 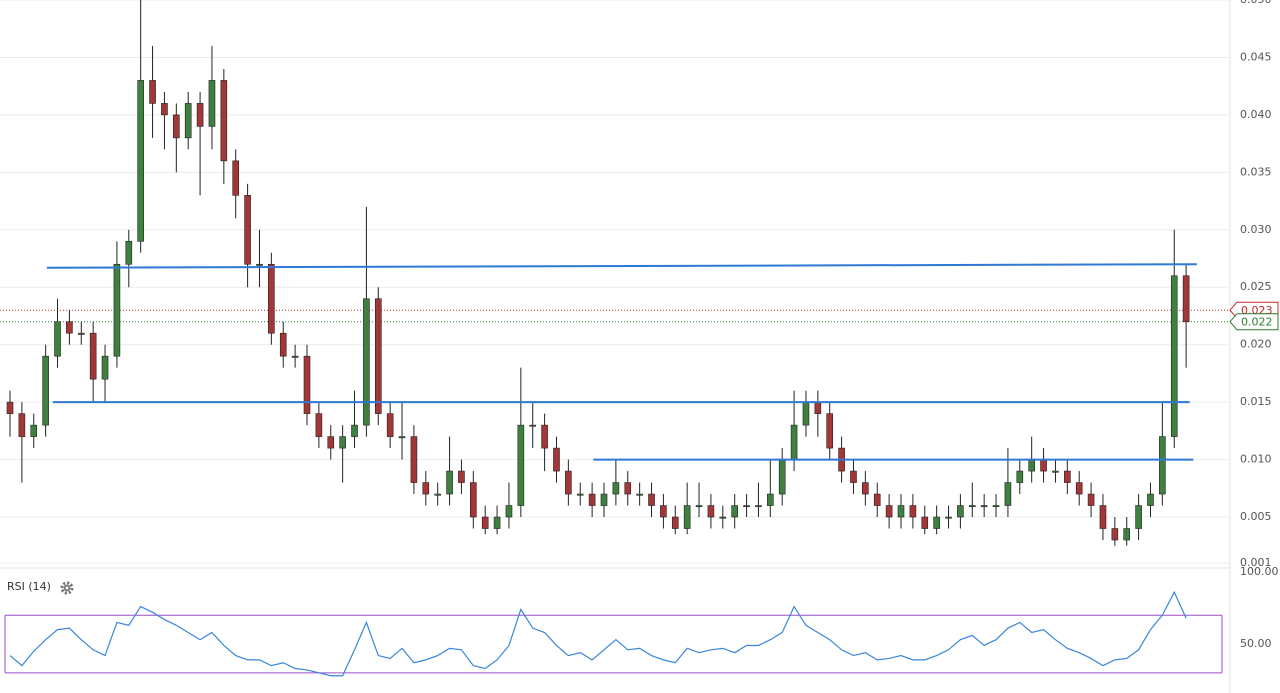 I want to click on y-tick-label: 0.040, so click(x=1256, y=114).